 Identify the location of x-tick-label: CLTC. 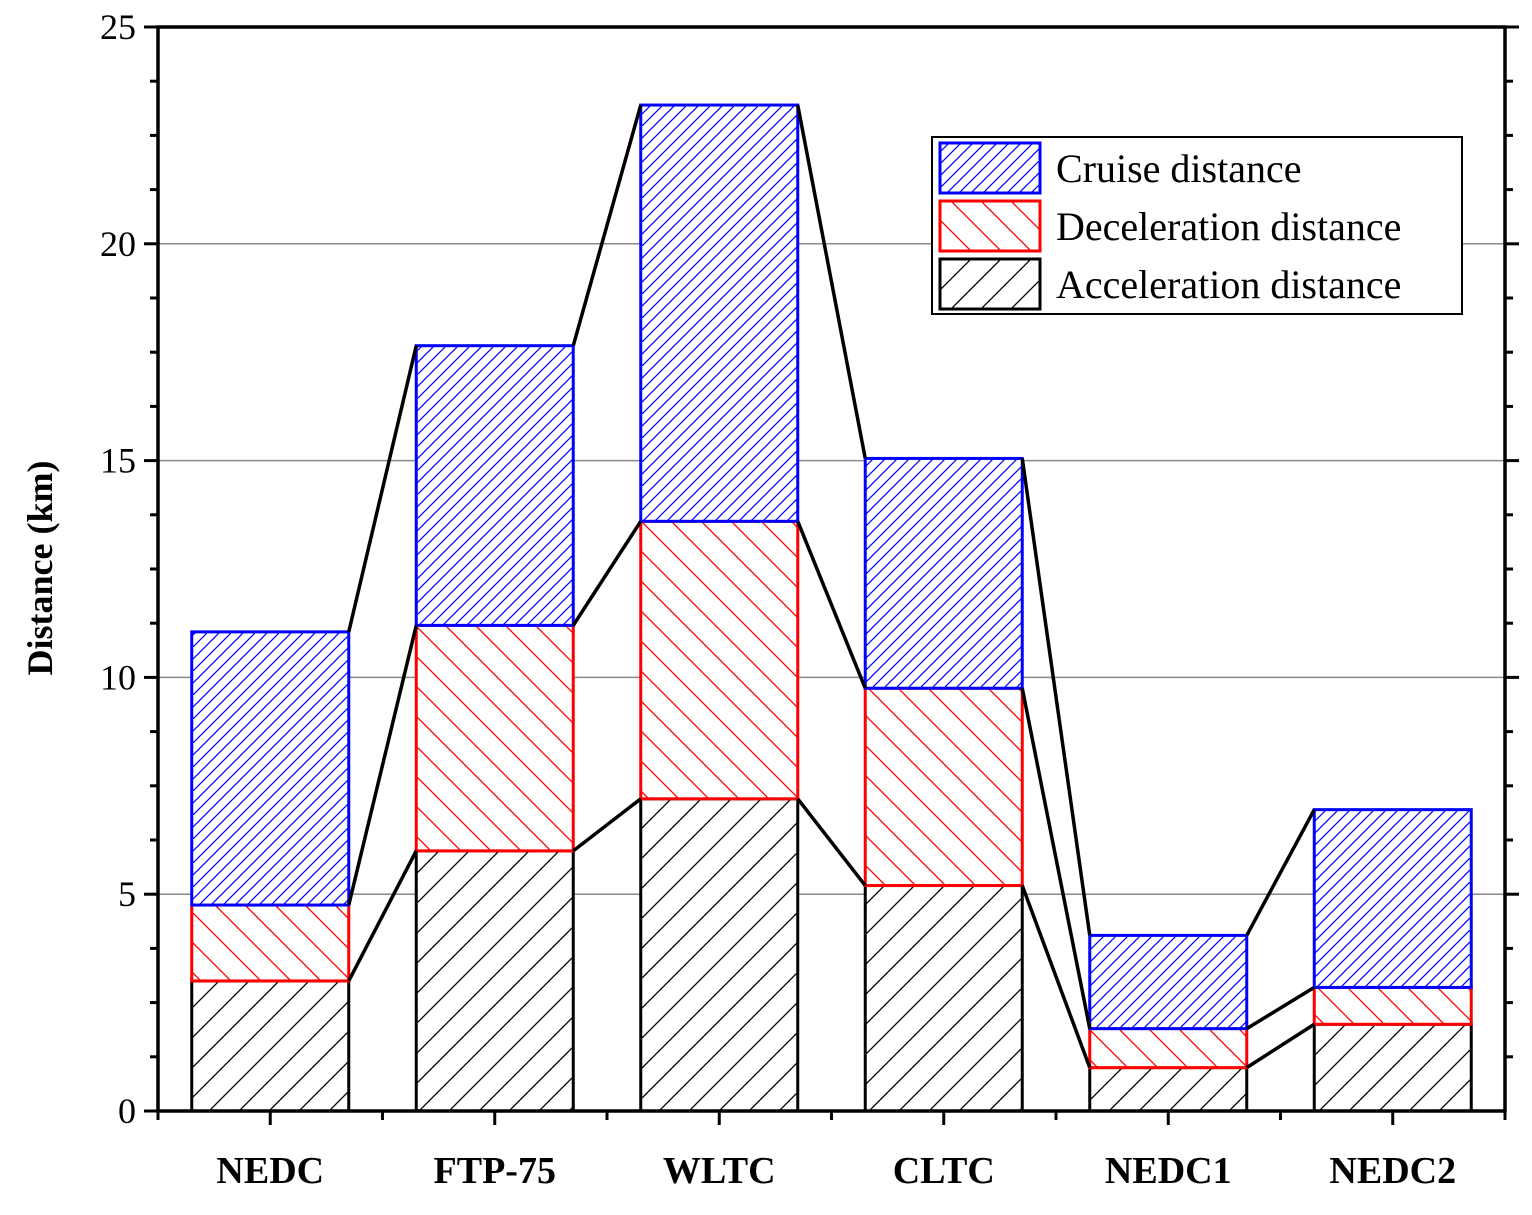
(944, 1171).